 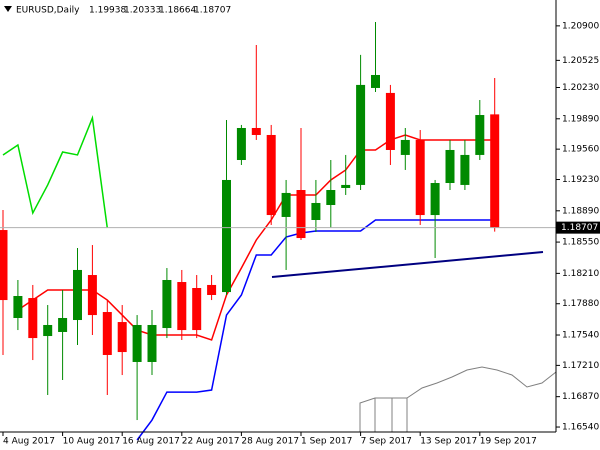 I want to click on y-tick-label: 1.18210, so click(x=580, y=274).